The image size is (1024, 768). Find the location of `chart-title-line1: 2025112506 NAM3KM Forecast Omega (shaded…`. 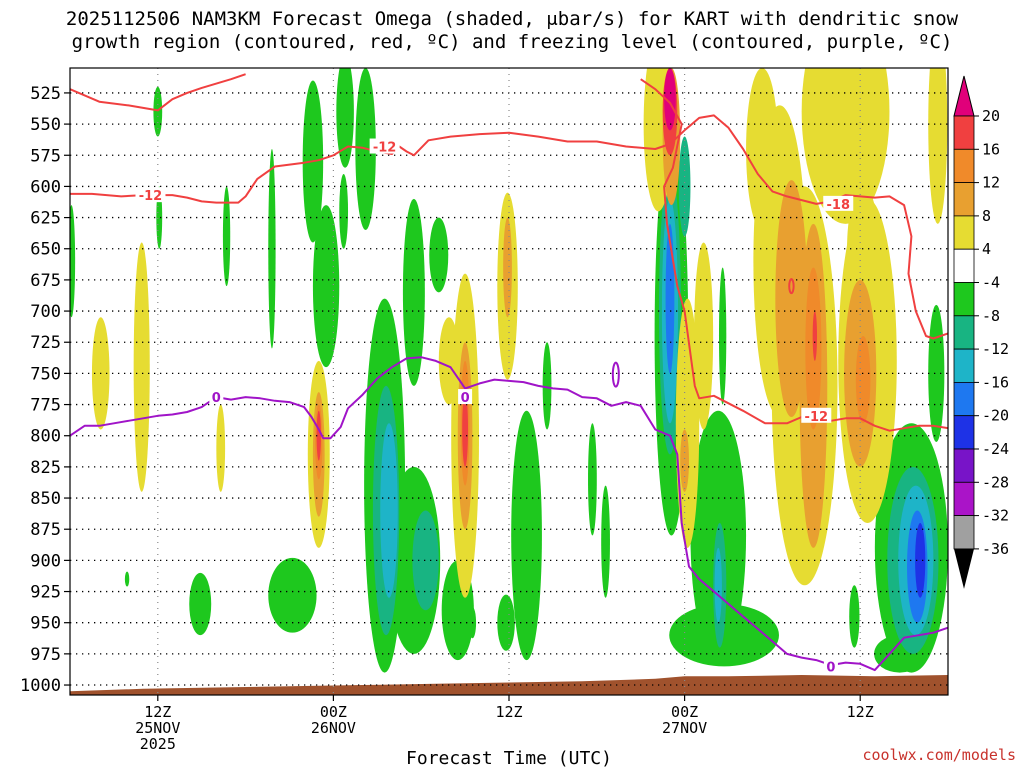

chart-title-line1: 2025112506 NAM3KM Forecast Omega (shaded… is located at coordinates (512, 19).